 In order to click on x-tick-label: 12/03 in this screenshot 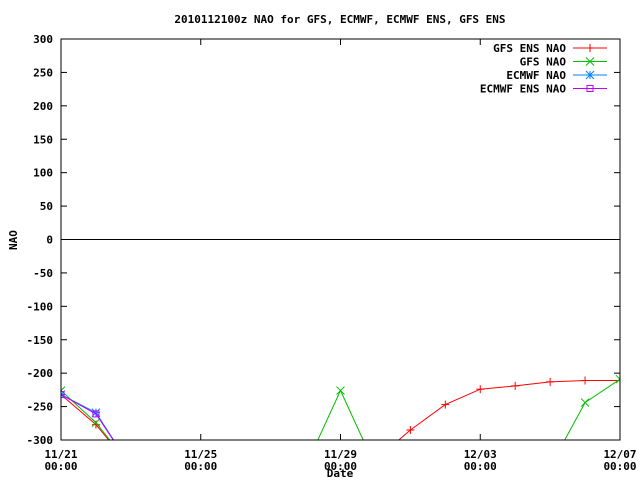, I will do `click(480, 454)`.